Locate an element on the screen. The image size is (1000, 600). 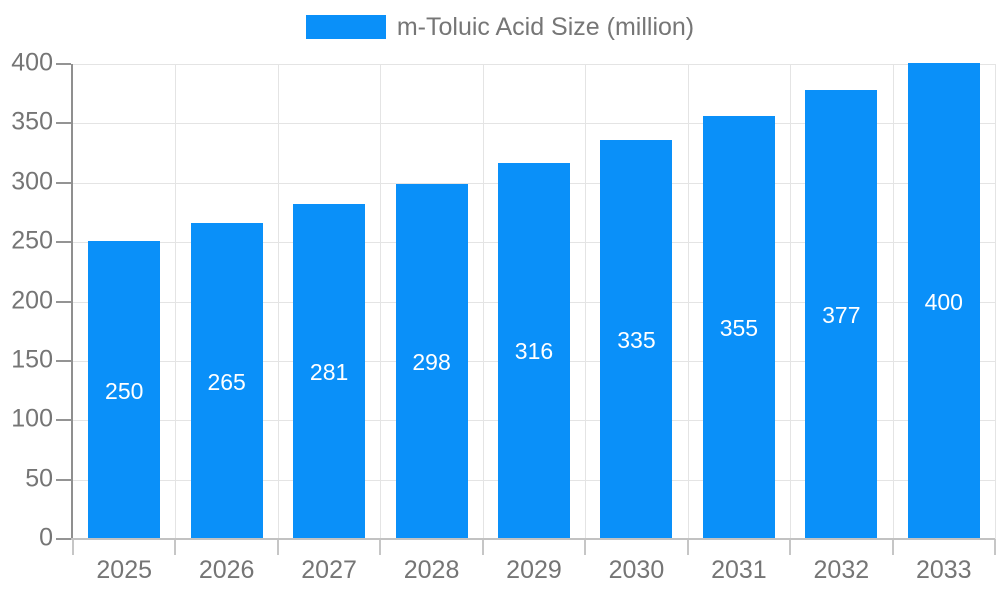
bar-2030 is located at coordinates (636, 339).